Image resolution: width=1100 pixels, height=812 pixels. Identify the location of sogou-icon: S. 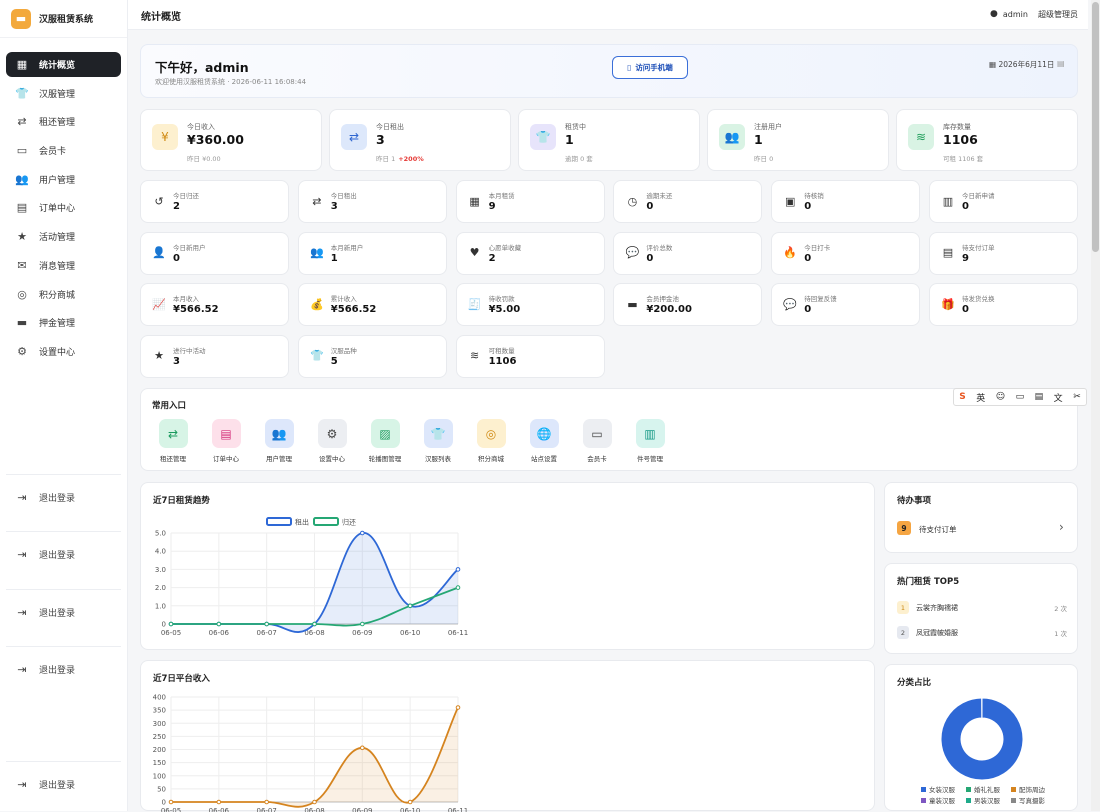
(962, 397).